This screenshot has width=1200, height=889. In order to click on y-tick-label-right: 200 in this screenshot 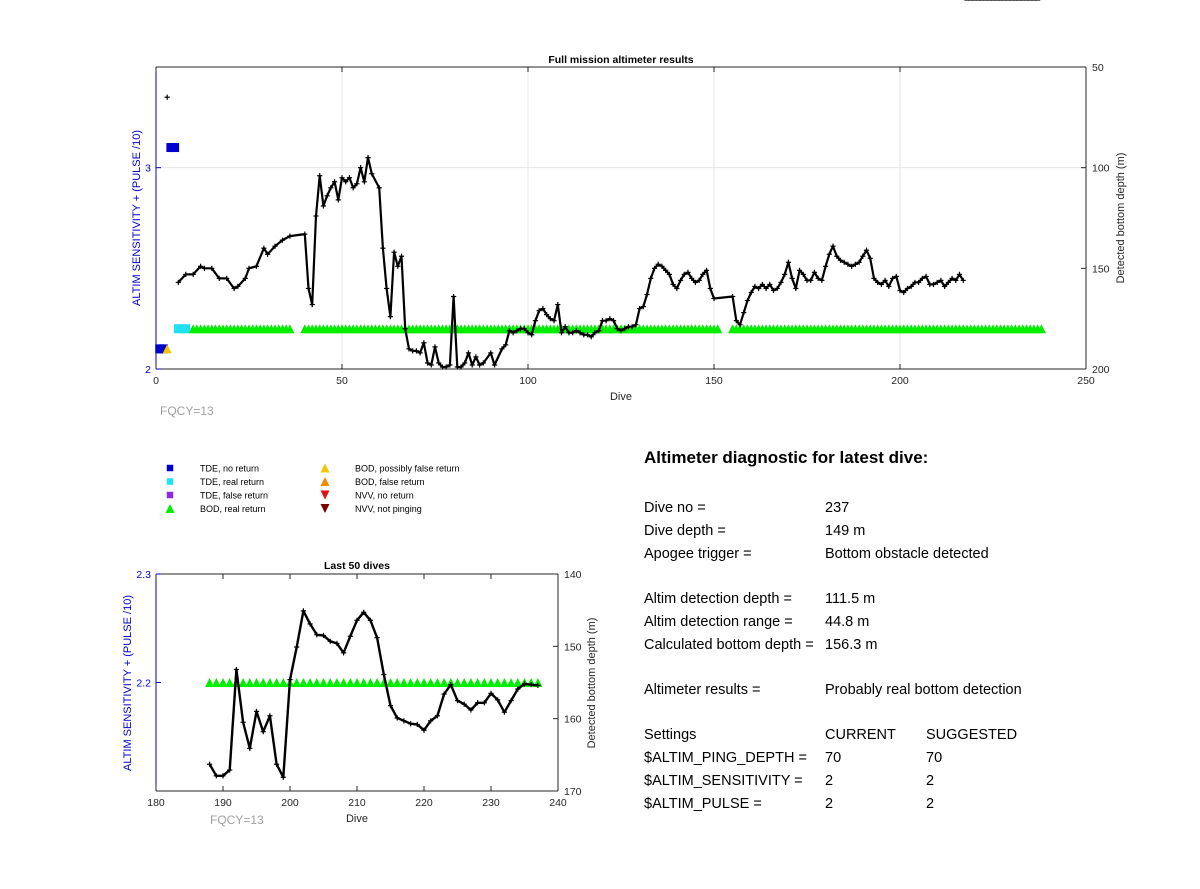, I will do `click(1101, 370)`.